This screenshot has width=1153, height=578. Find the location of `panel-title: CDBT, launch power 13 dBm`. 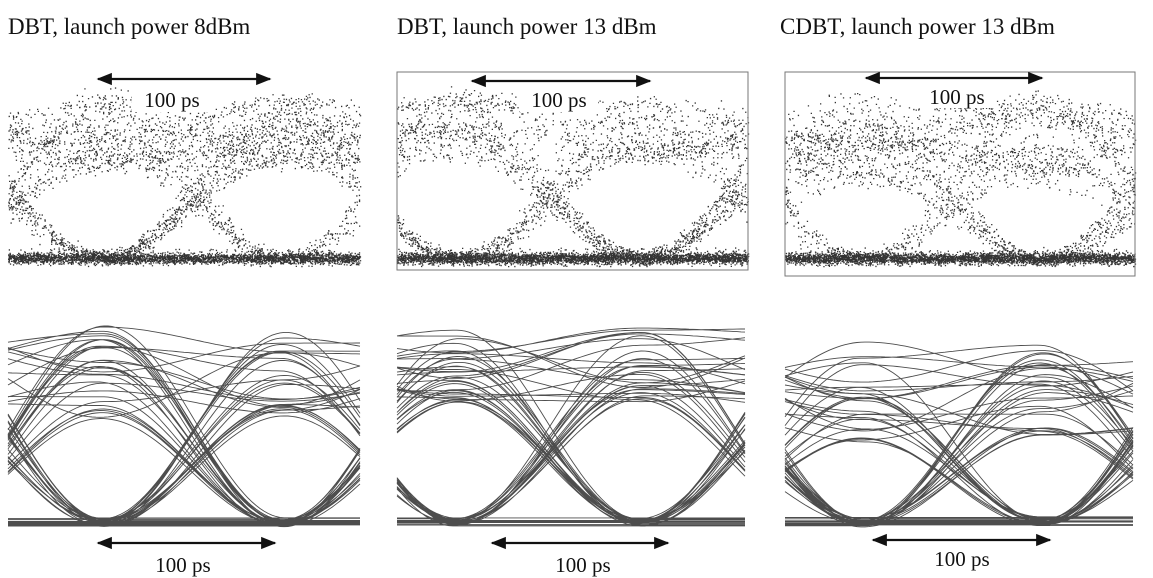

panel-title: CDBT, launch power 13 dBm is located at coordinates (917, 26).